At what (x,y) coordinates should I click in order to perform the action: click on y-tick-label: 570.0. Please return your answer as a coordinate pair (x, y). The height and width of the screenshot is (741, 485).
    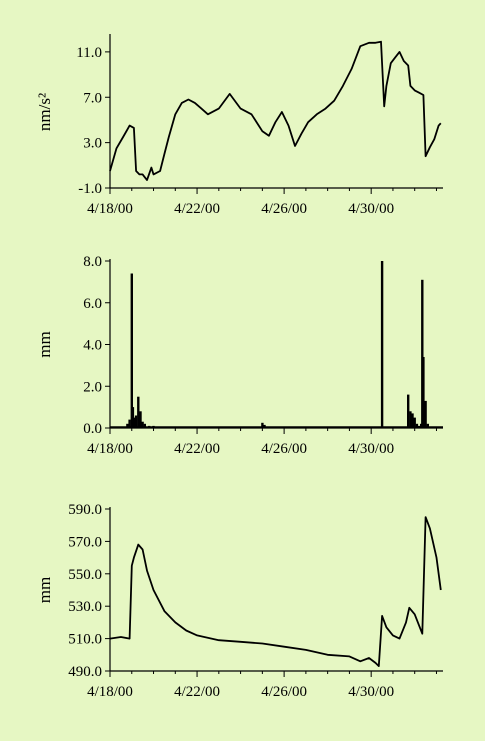
    Looking at the image, I should click on (85, 542).